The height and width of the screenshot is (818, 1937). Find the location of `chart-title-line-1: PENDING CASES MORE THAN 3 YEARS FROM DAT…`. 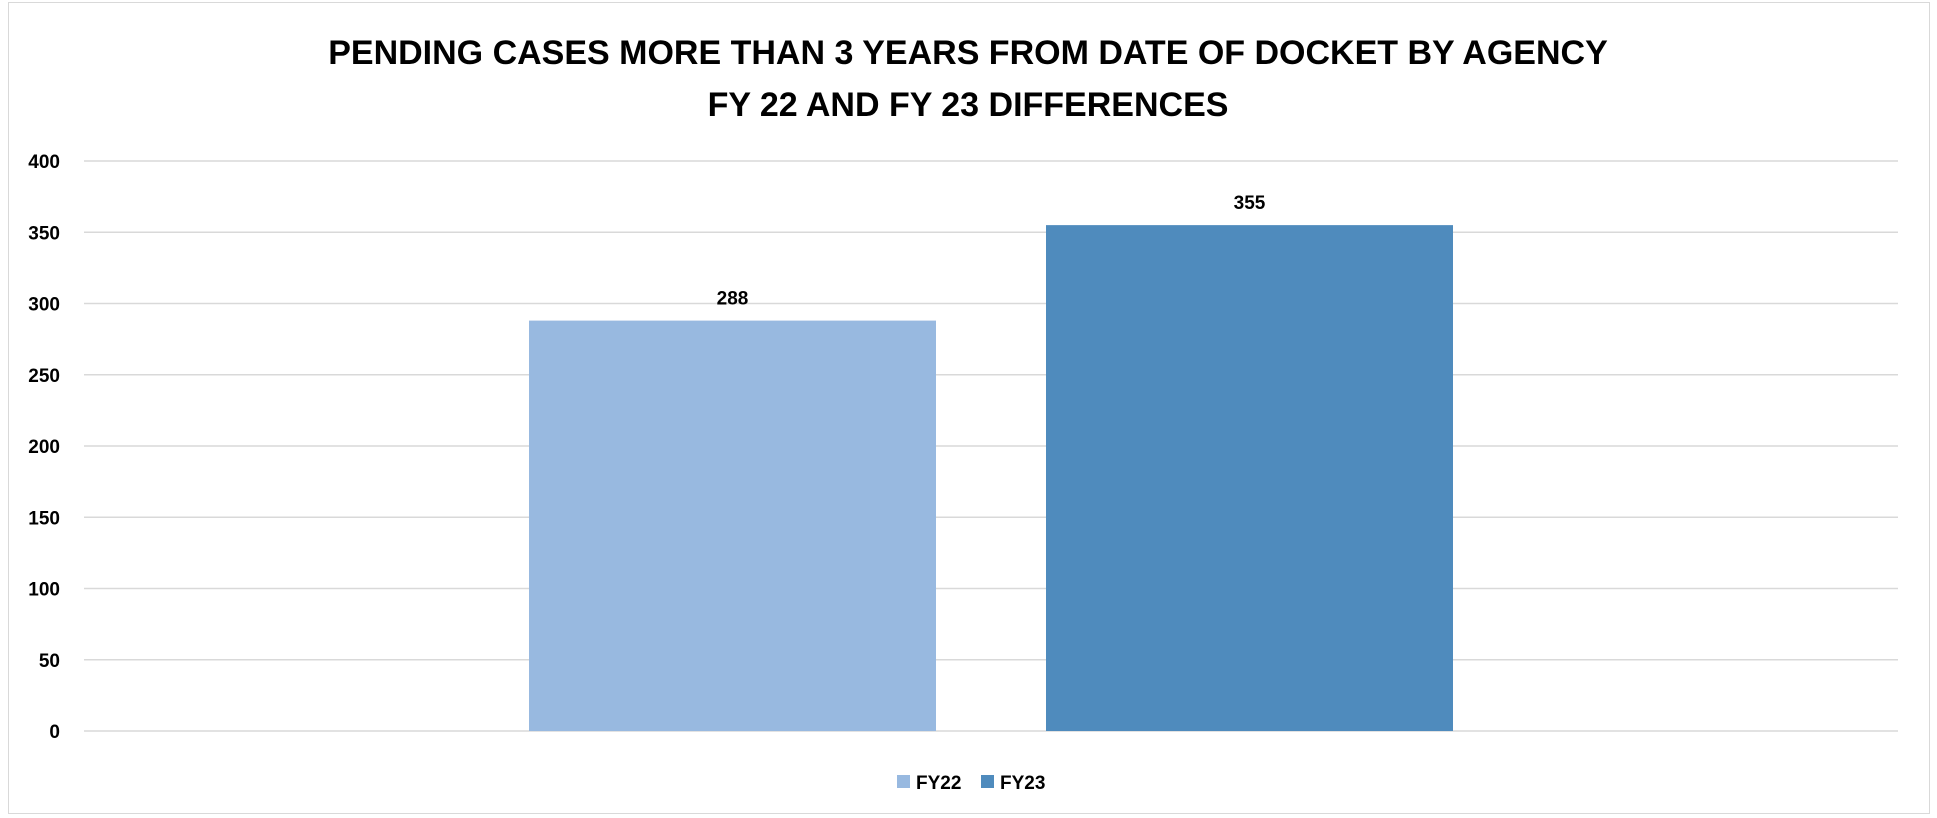

chart-title-line-1: PENDING CASES MORE THAN 3 YEARS FROM DAT… is located at coordinates (968, 53).